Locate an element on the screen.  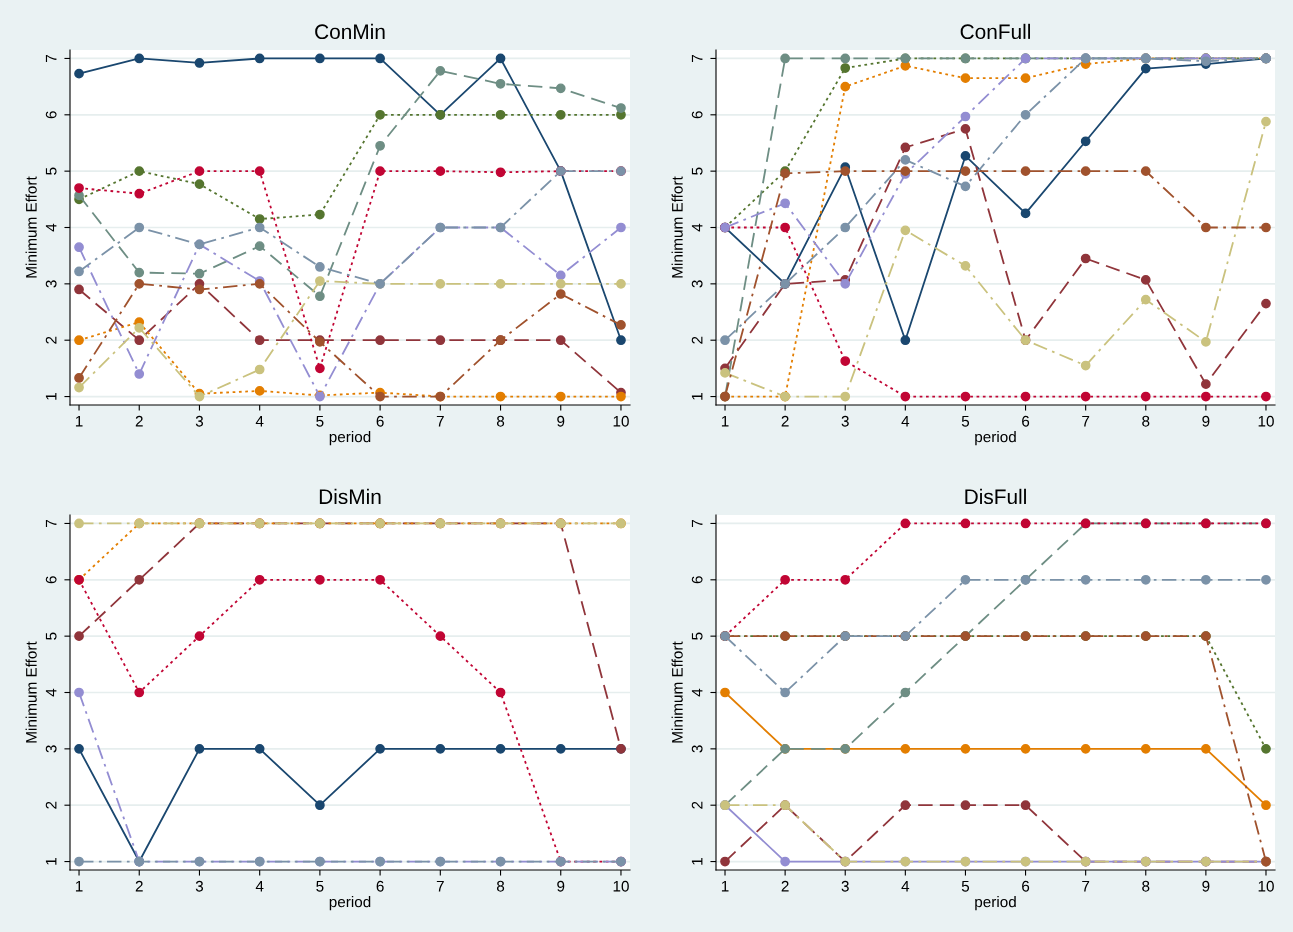
chart-title: DisFull is located at coordinates (995, 496).